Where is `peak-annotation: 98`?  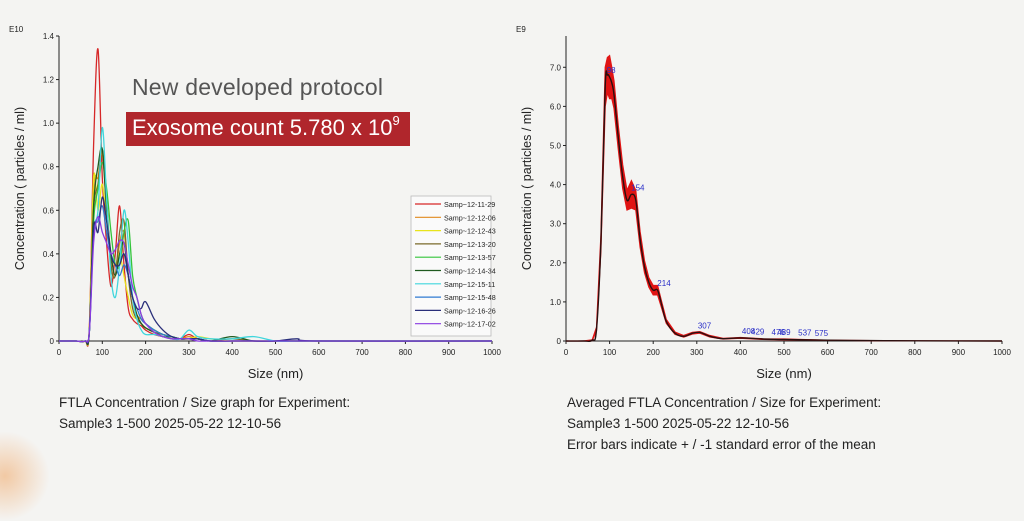 peak-annotation: 98 is located at coordinates (611, 70).